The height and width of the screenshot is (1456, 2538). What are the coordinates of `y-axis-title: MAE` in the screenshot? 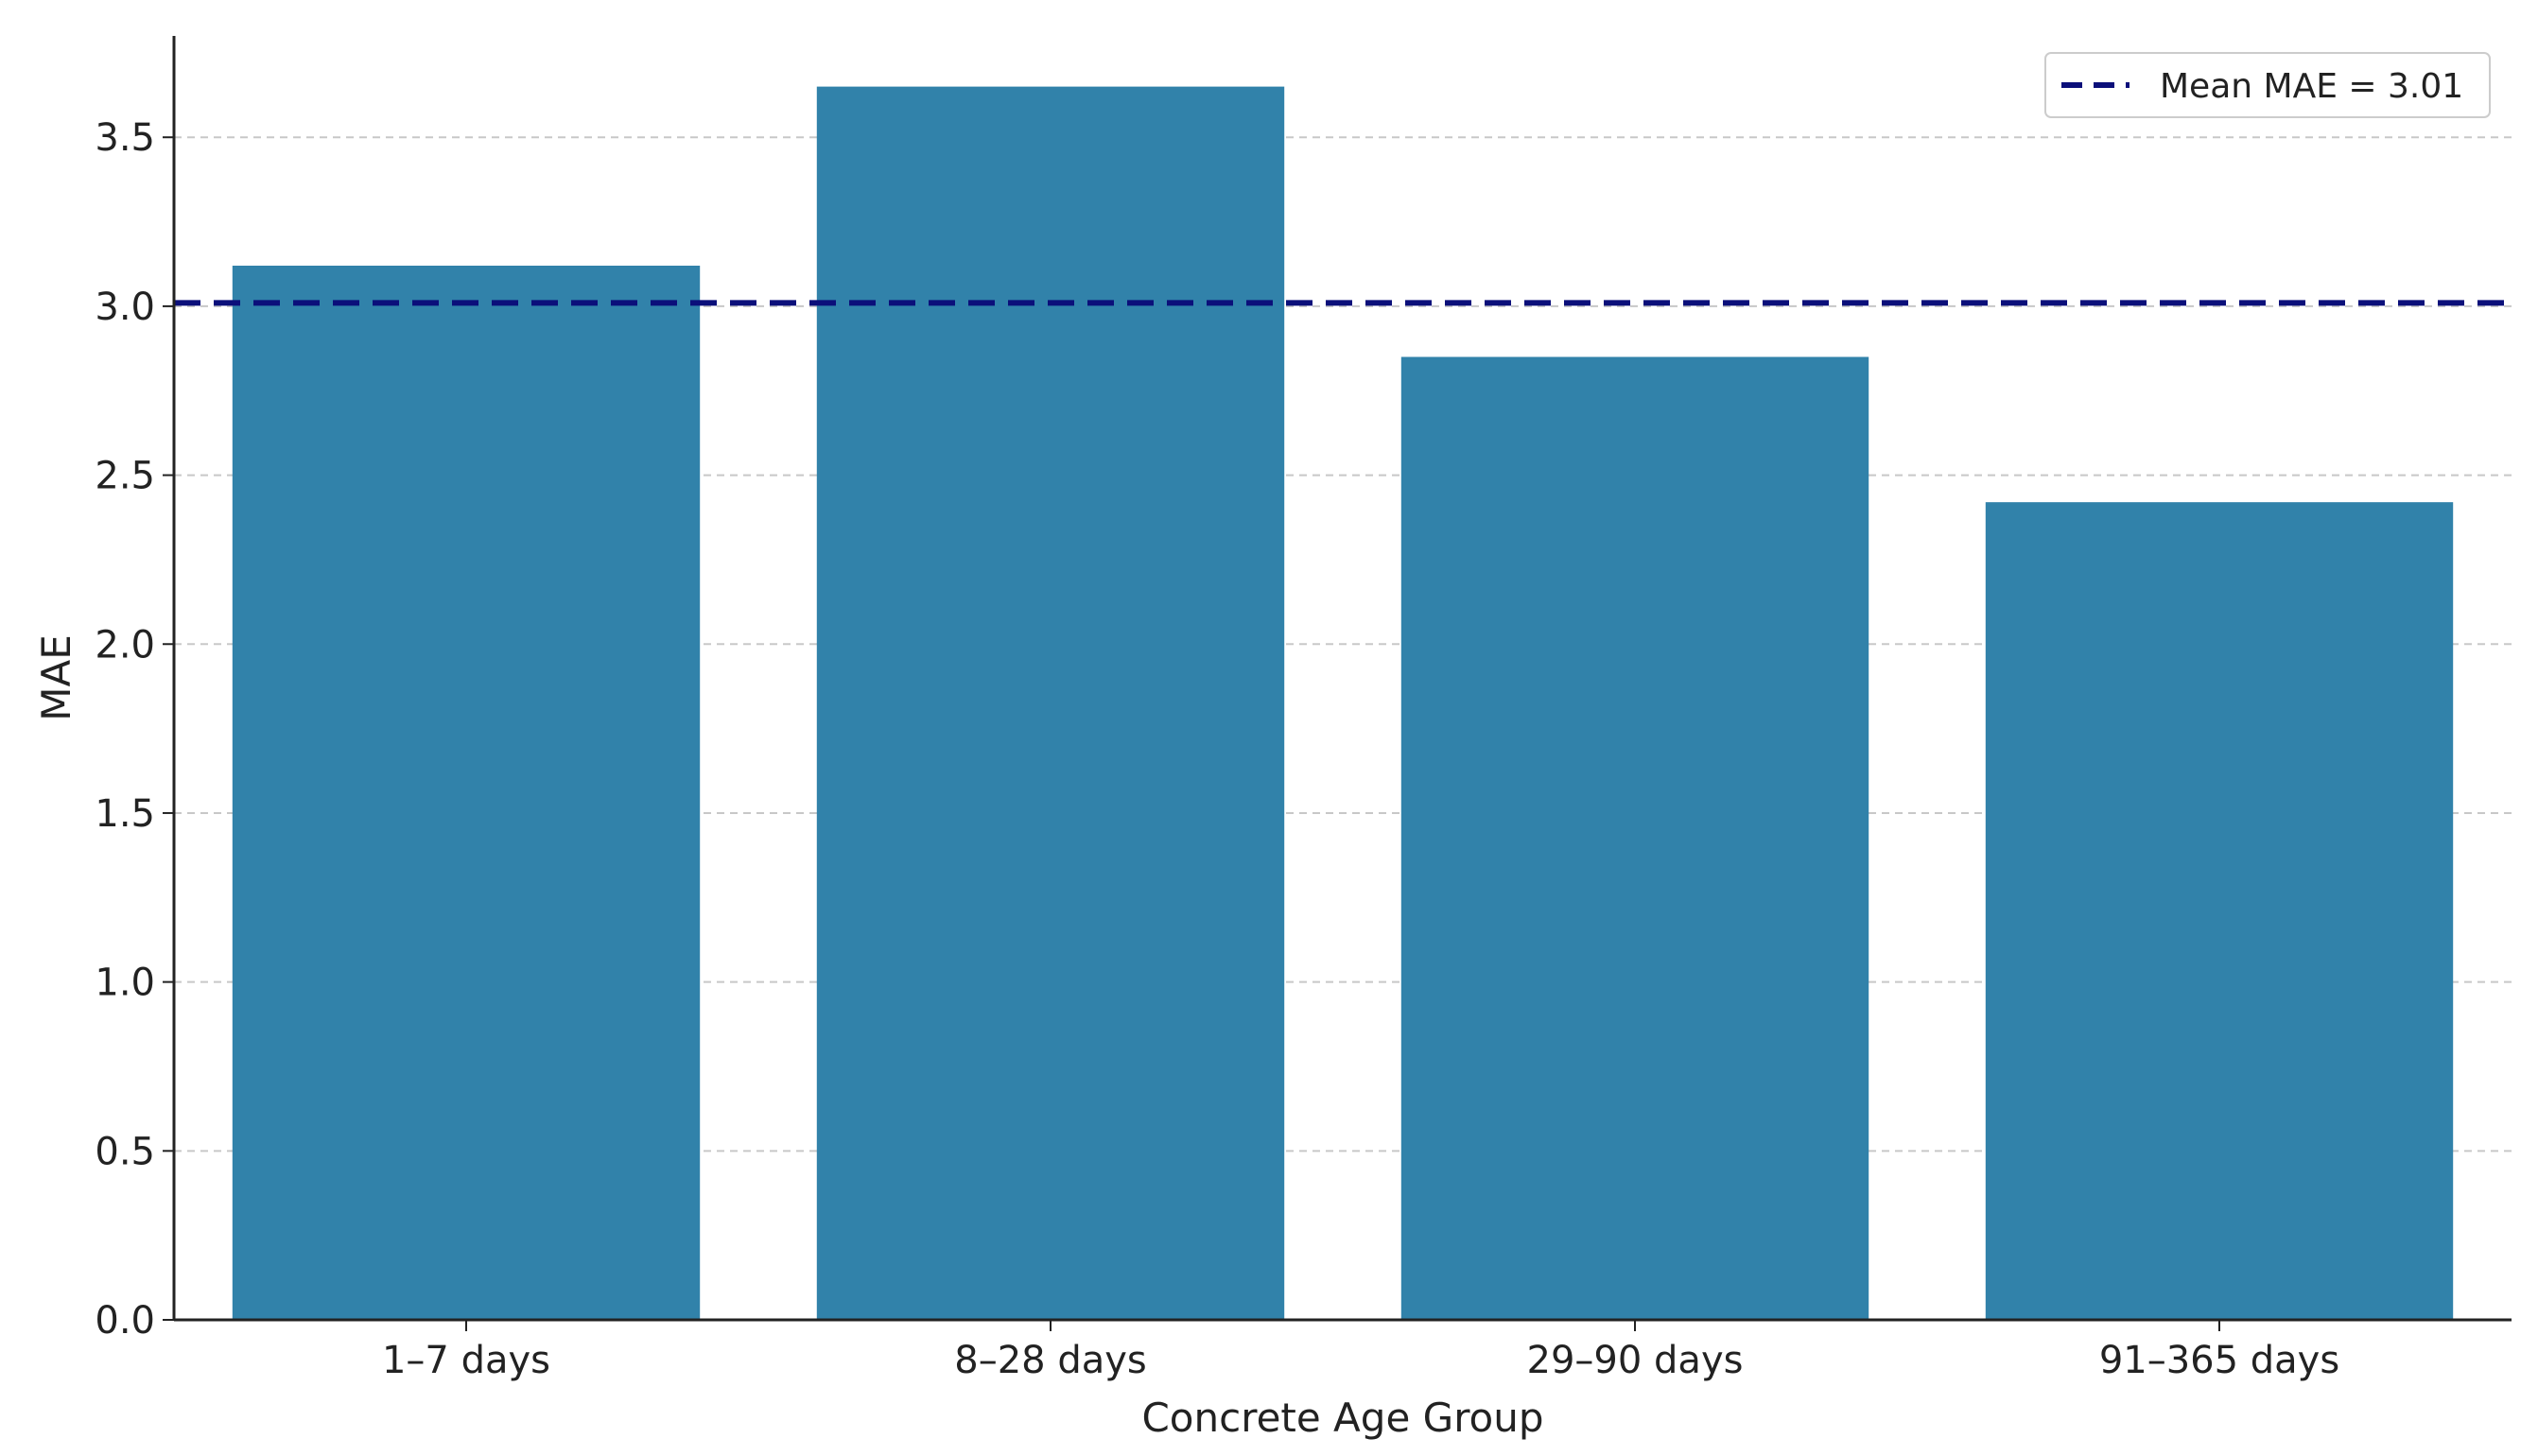 It's located at (56, 677).